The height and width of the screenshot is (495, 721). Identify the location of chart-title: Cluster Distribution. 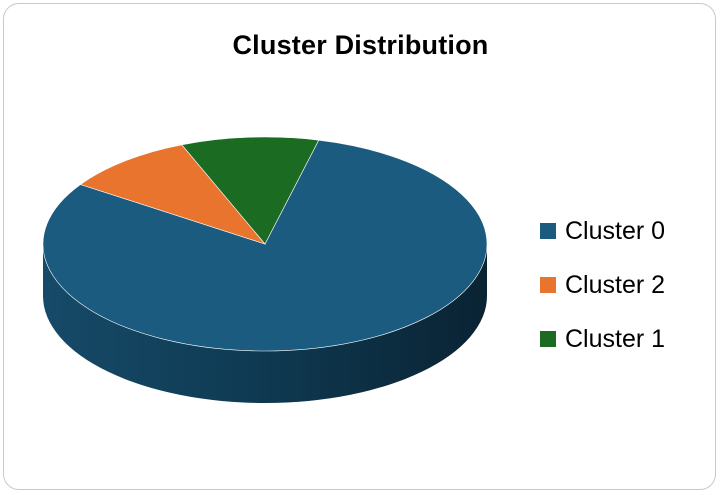
(360, 45).